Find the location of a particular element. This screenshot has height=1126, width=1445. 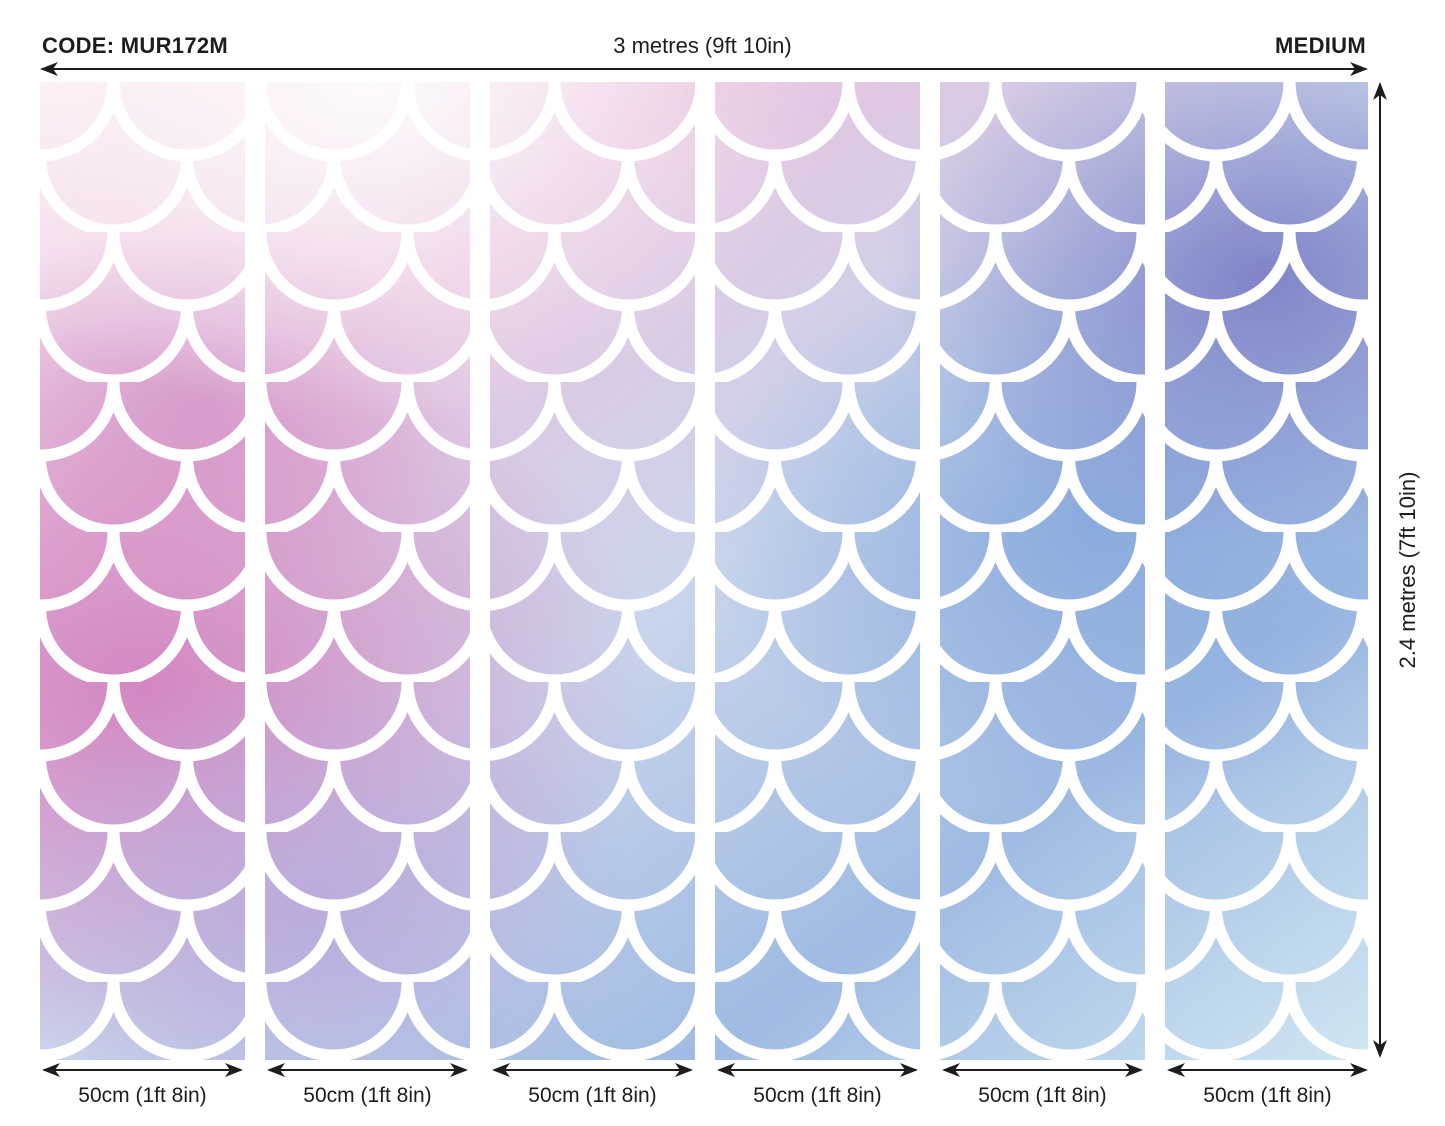

height-dimension-arrow is located at coordinates (1380, 570).